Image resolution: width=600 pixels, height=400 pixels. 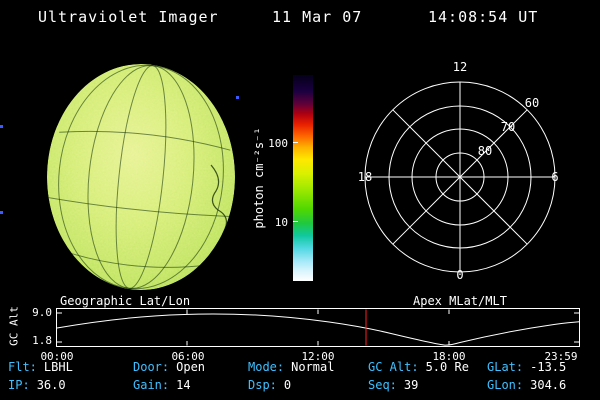 What do you see at coordinates (532, 103) in the screenshot?
I see `mlat-label-60: 60` at bounding box center [532, 103].